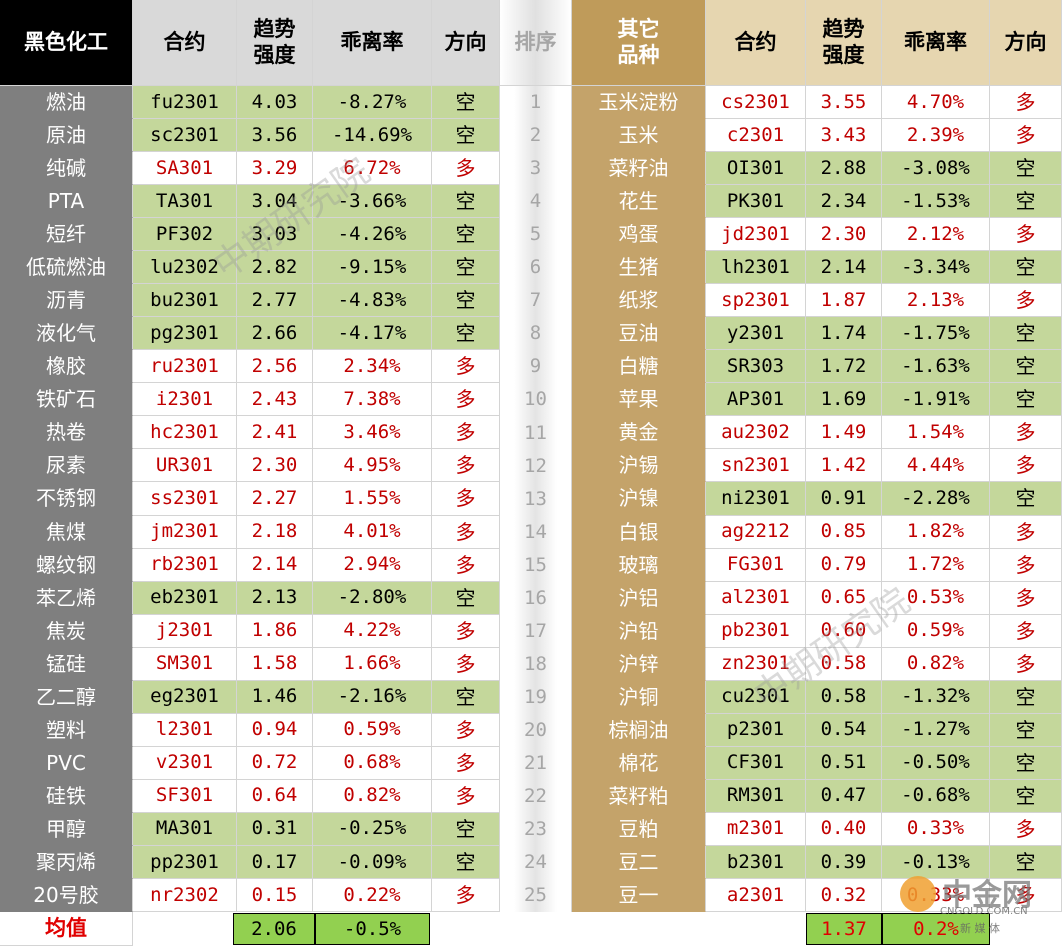 The image size is (1062, 946). What do you see at coordinates (936, 334) in the screenshot?
I see `bias-cell: -1.75%` at bounding box center [936, 334].